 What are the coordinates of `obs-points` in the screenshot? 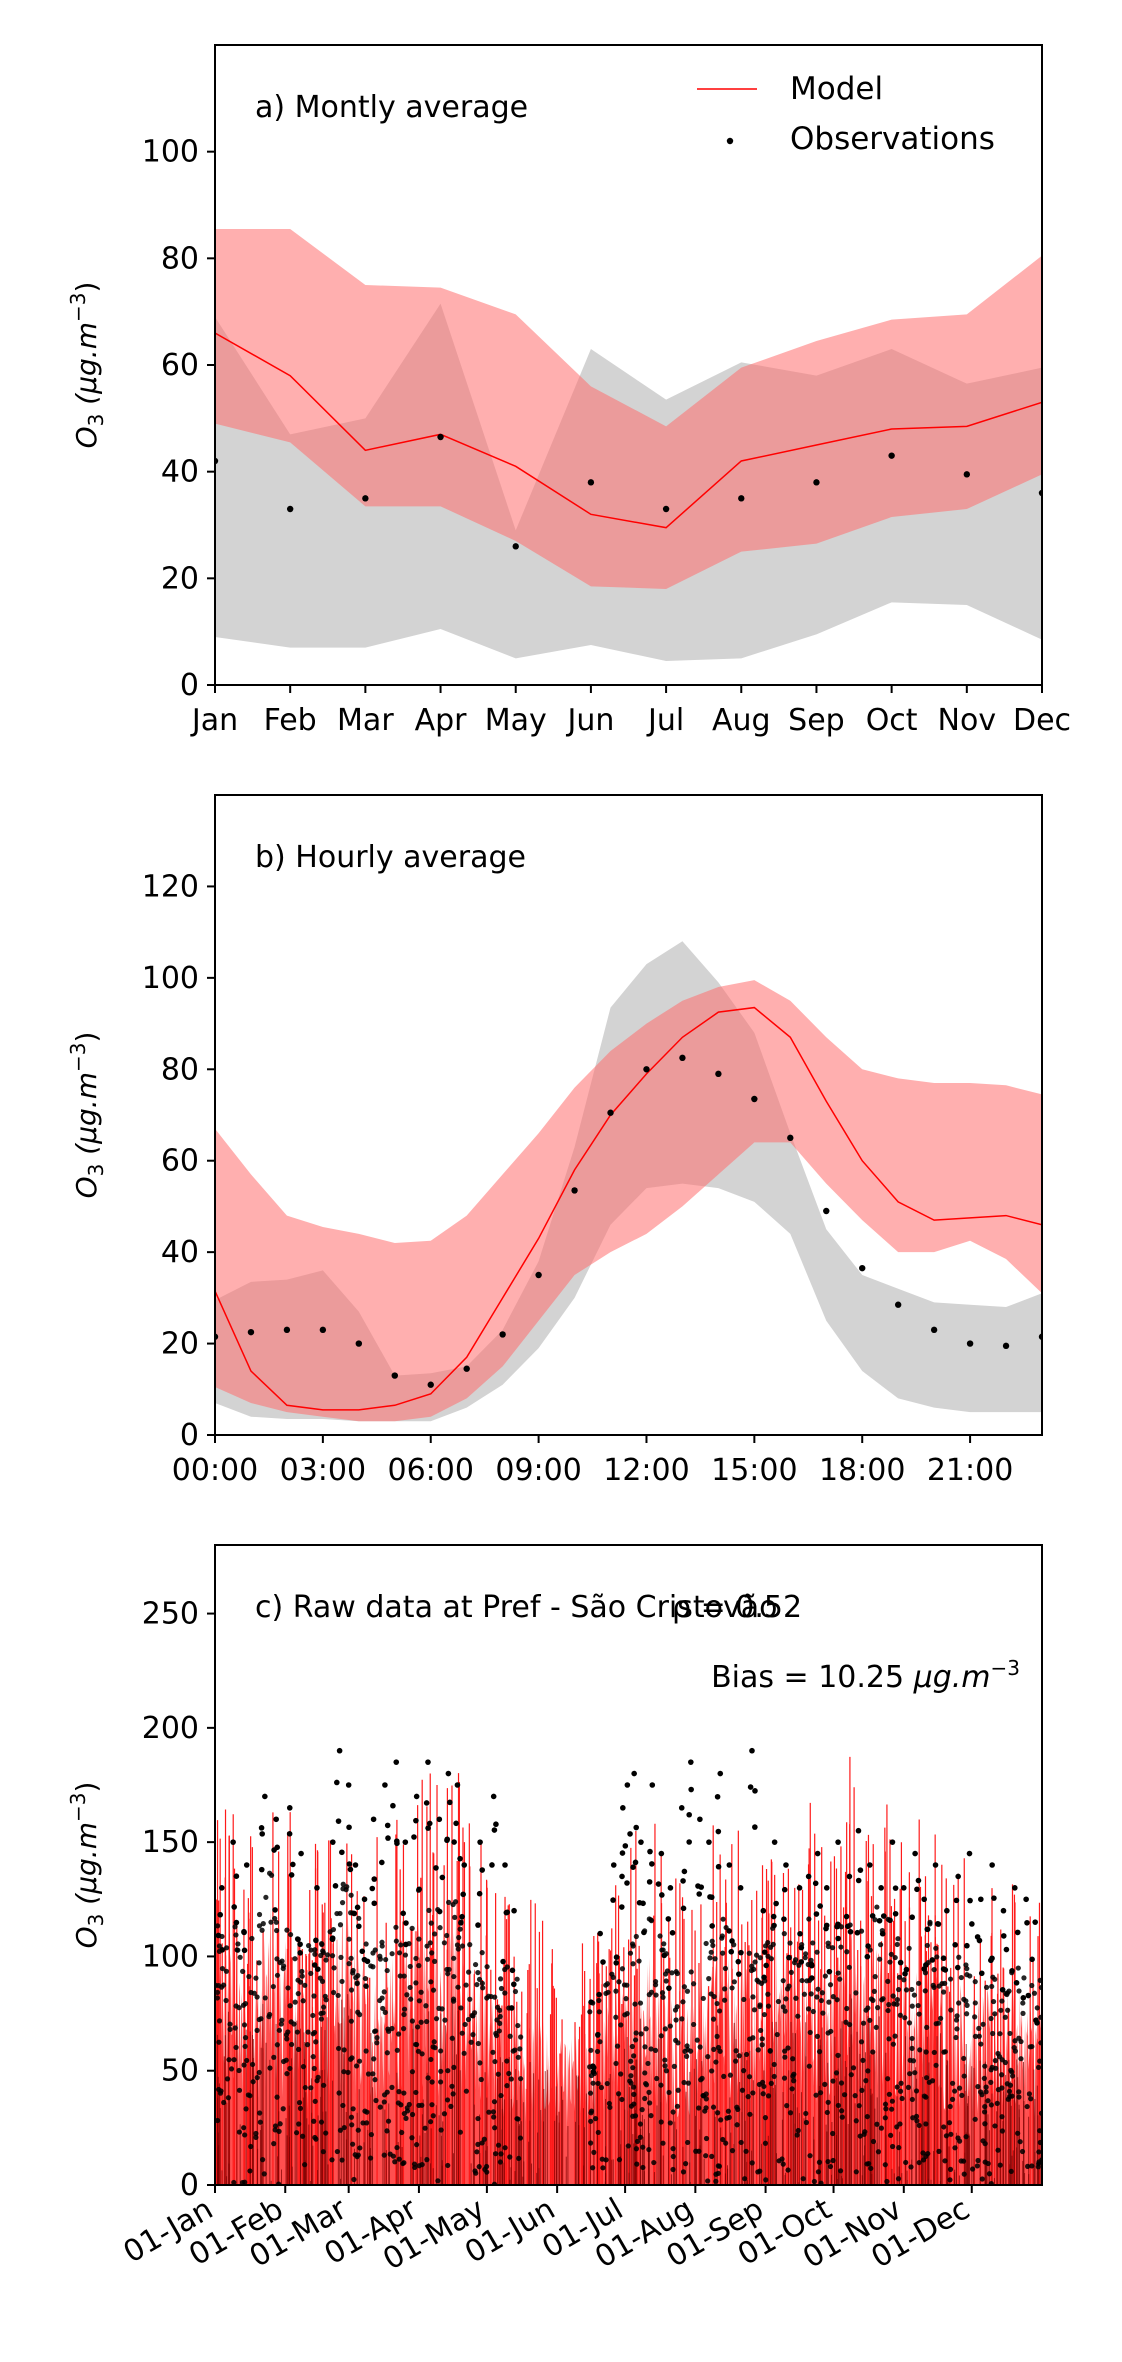 It's located at (628, 1221).